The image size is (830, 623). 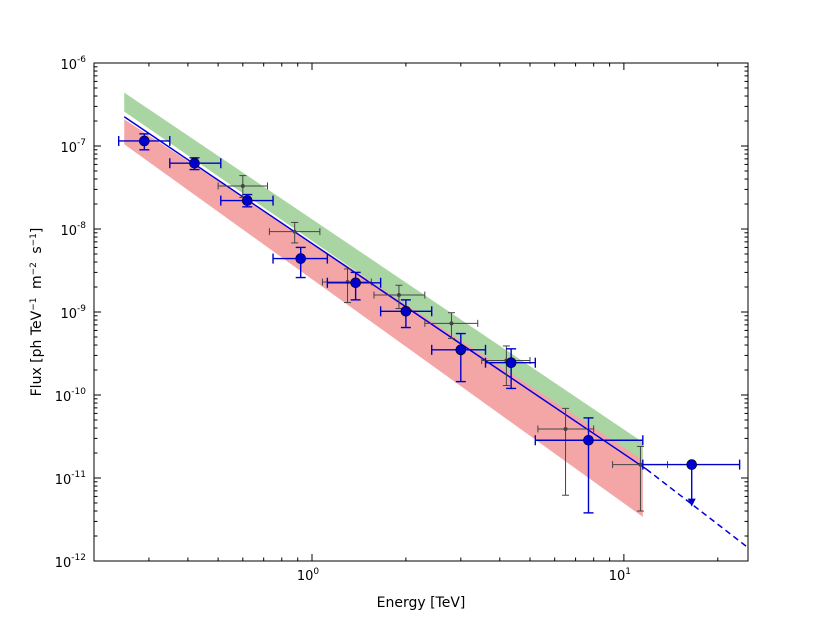 I want to click on y-tick-label: 10⁻⁶, so click(x=73, y=64).